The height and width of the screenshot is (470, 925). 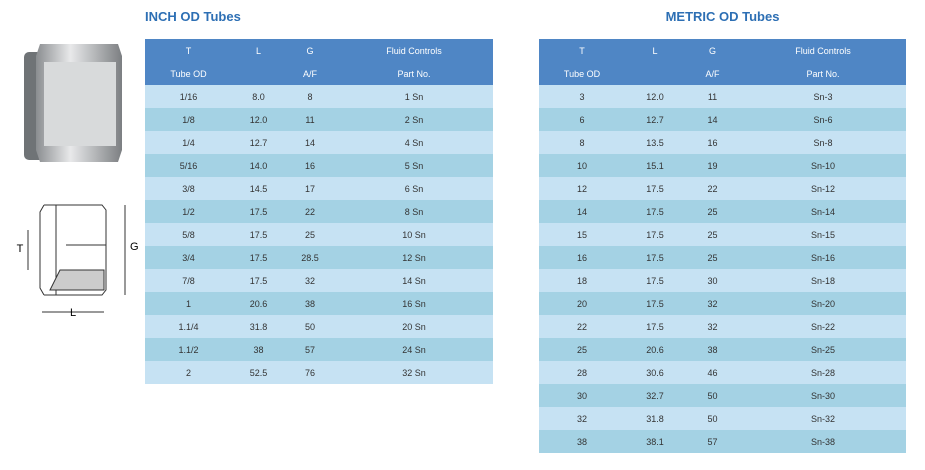 What do you see at coordinates (712, 372) in the screenshot?
I see `table-cell: 46` at bounding box center [712, 372].